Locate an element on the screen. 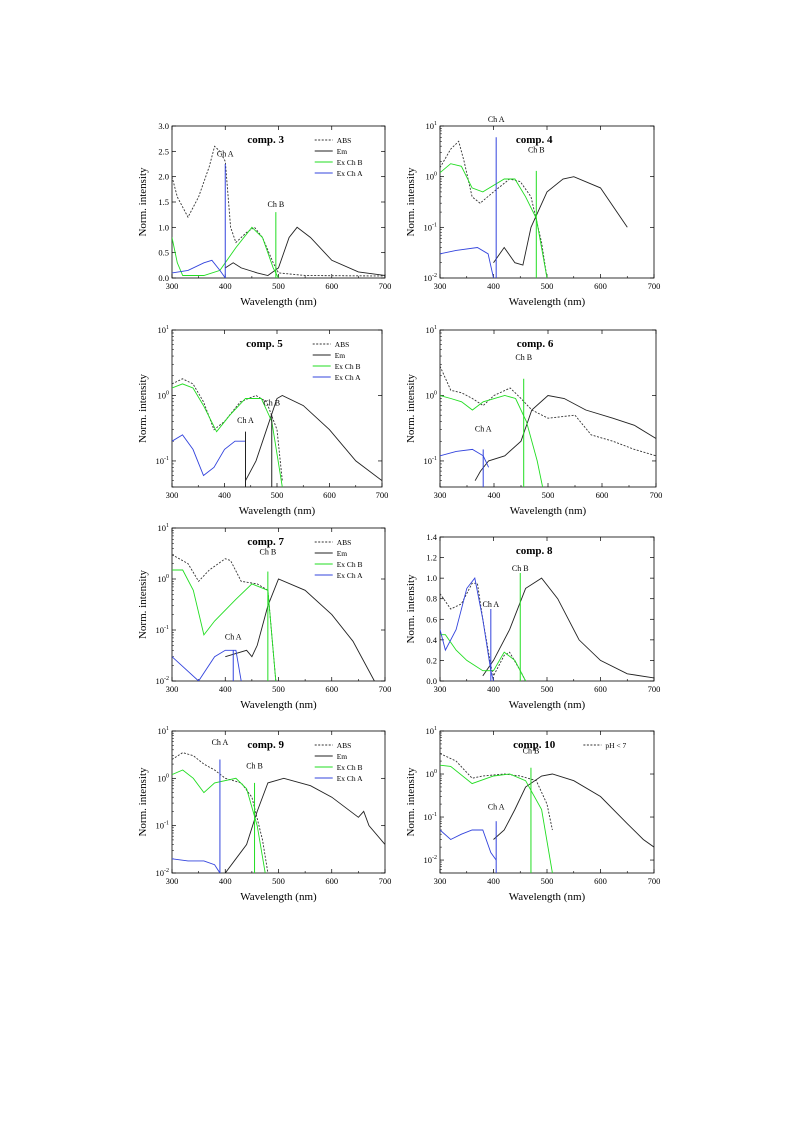 This screenshot has width=793, height=1121. y-tick-label: 1.4 is located at coordinates (431, 537).